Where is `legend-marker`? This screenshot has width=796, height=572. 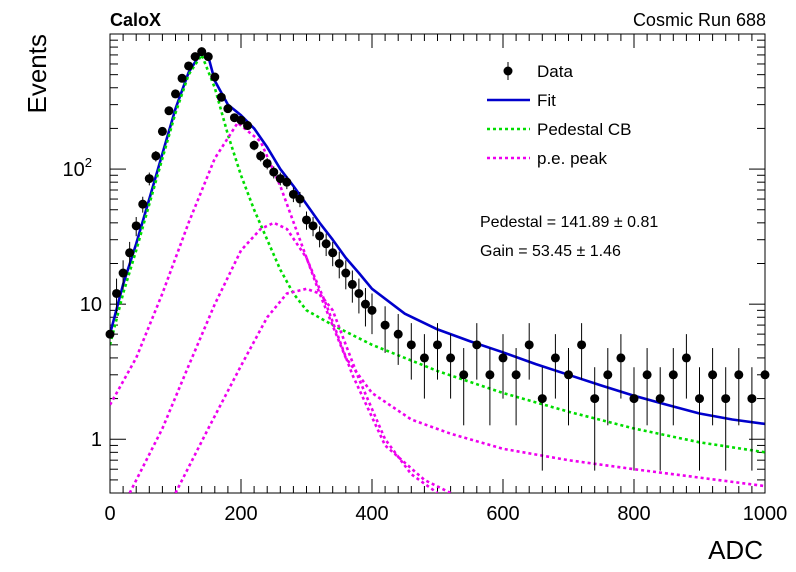
legend-marker is located at coordinates (508, 71).